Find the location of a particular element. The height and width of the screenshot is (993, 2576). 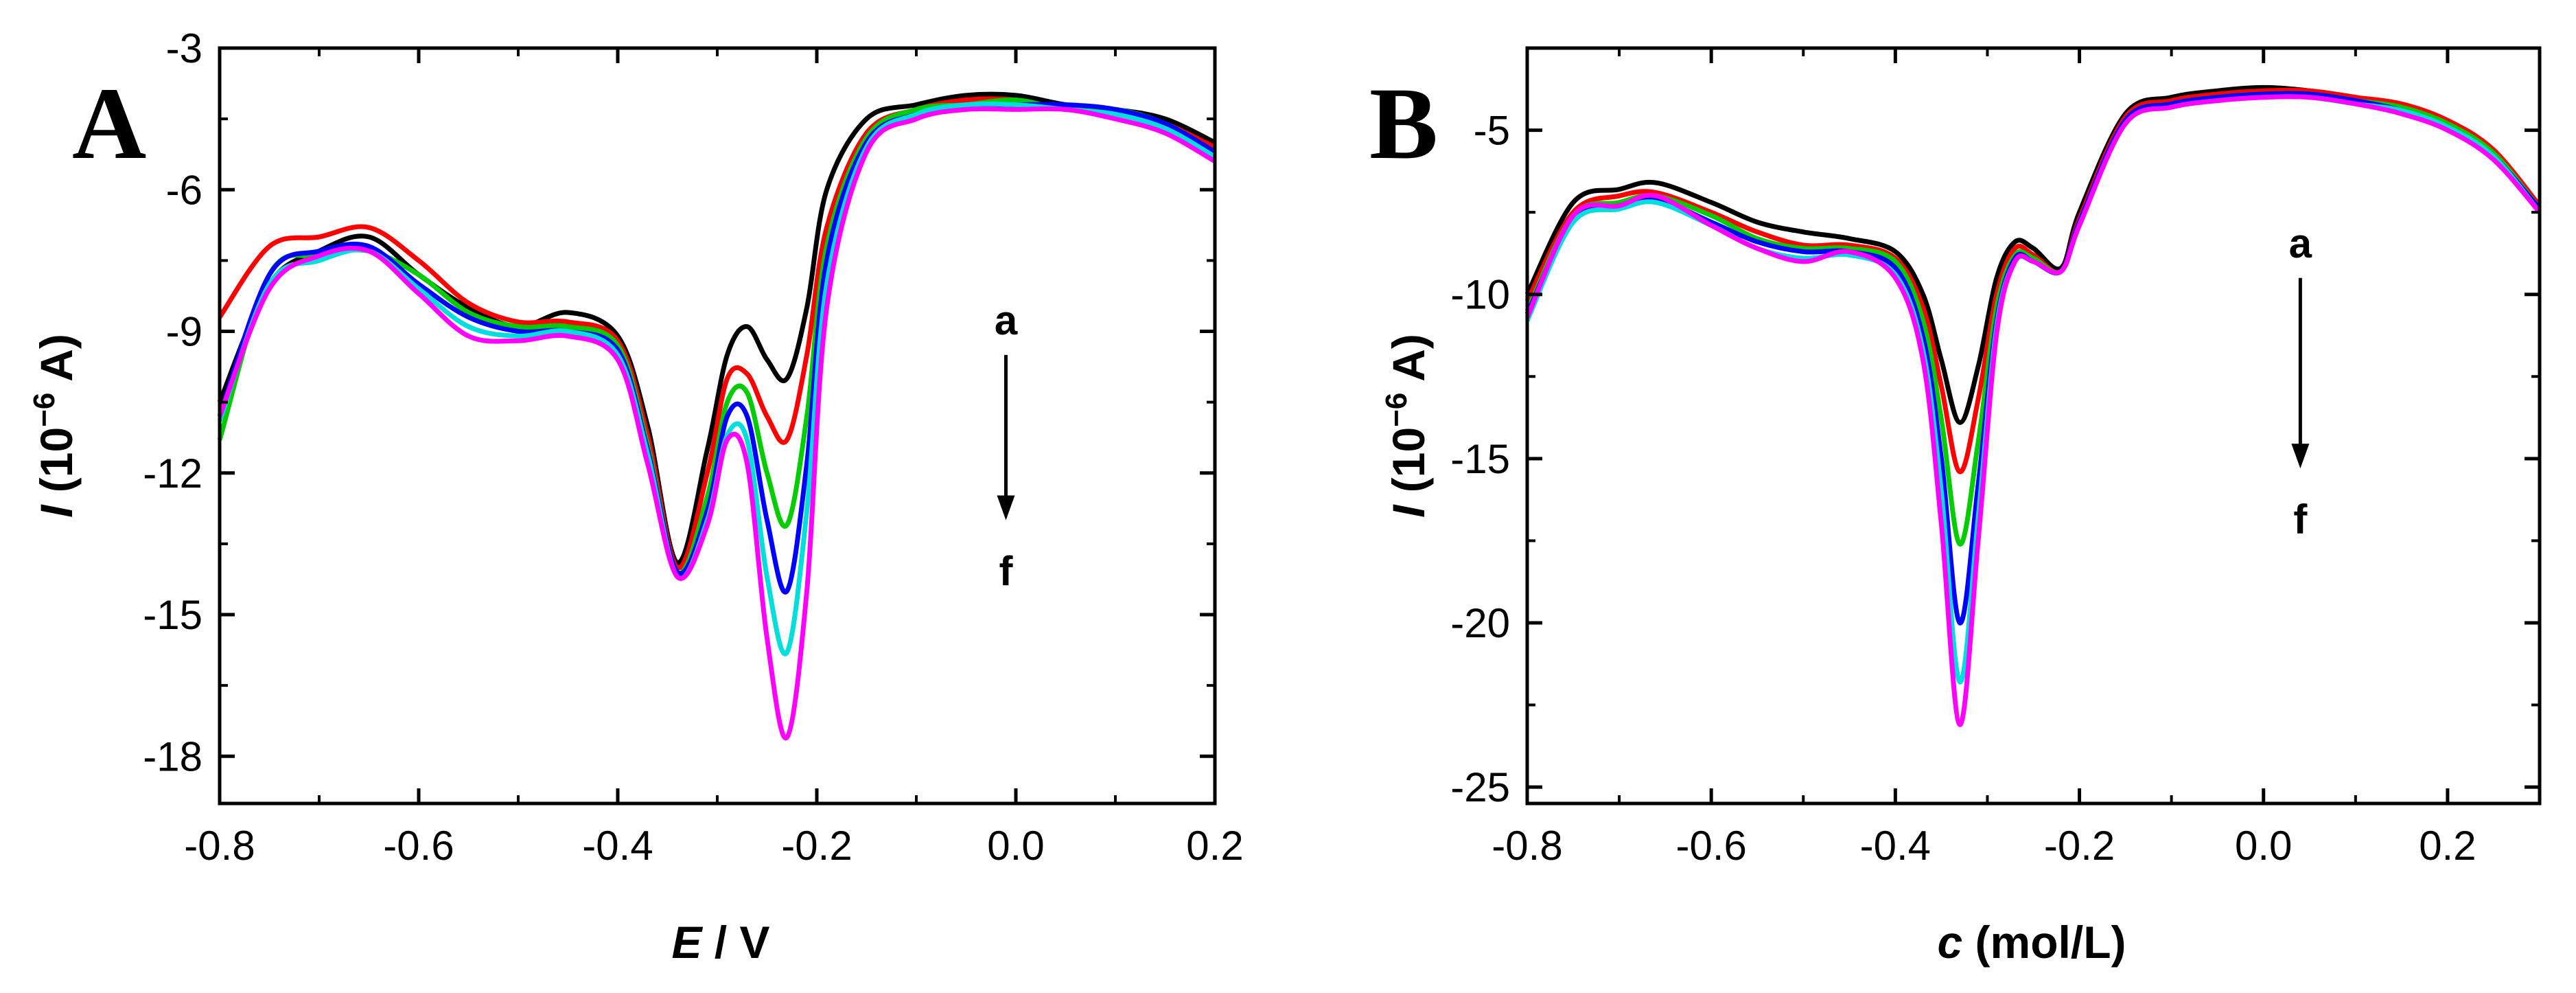

x-axis-title-var: c is located at coordinates (1950, 943).